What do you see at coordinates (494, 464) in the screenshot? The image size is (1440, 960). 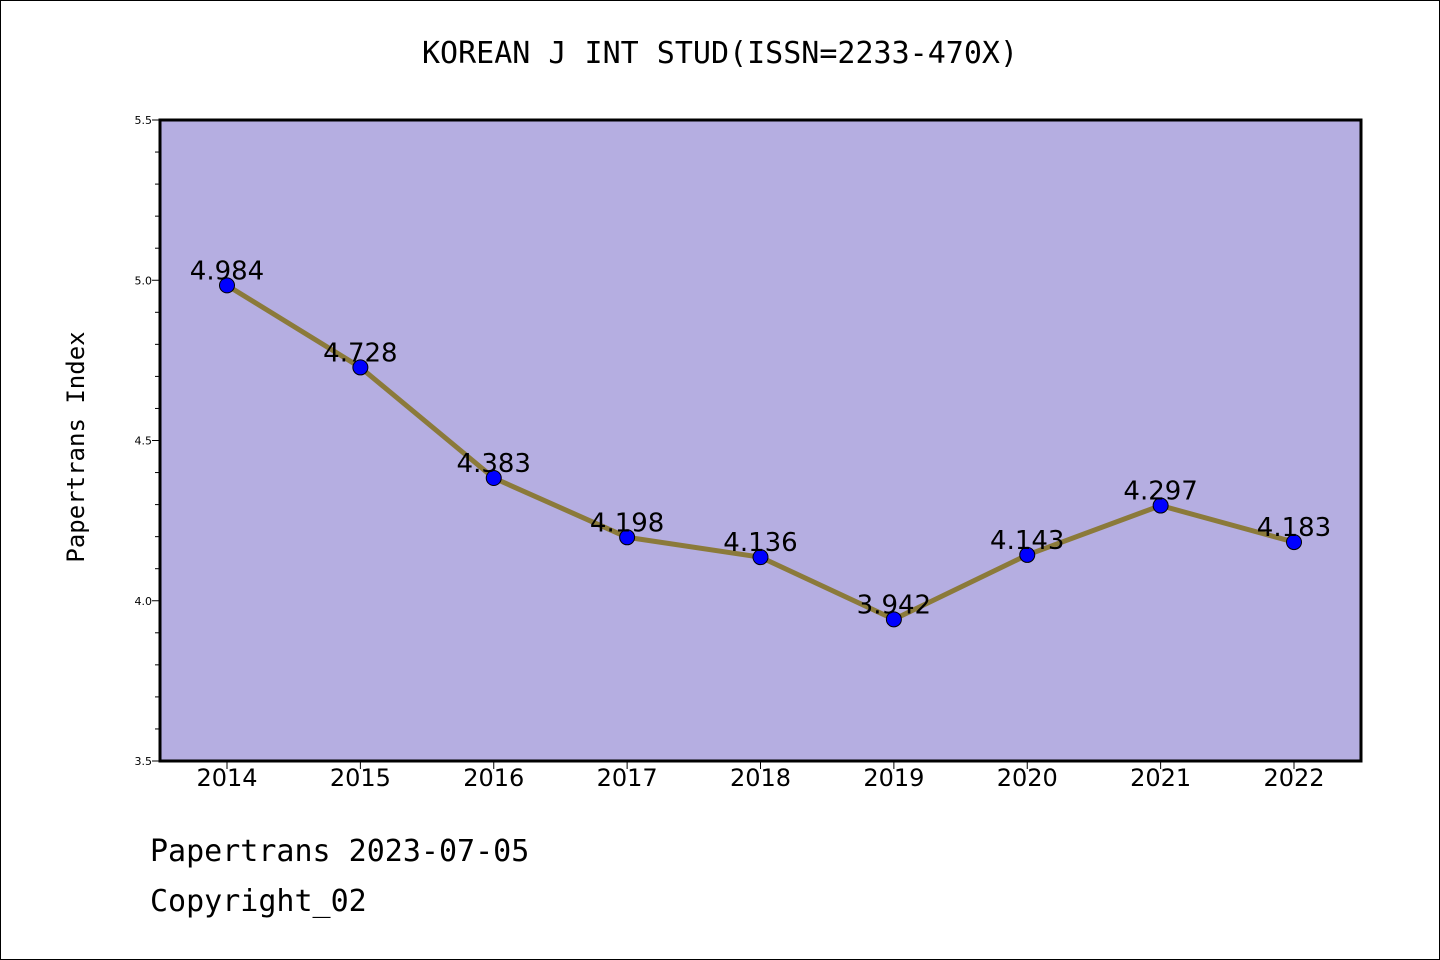 I see `data-label: 4.383` at bounding box center [494, 464].